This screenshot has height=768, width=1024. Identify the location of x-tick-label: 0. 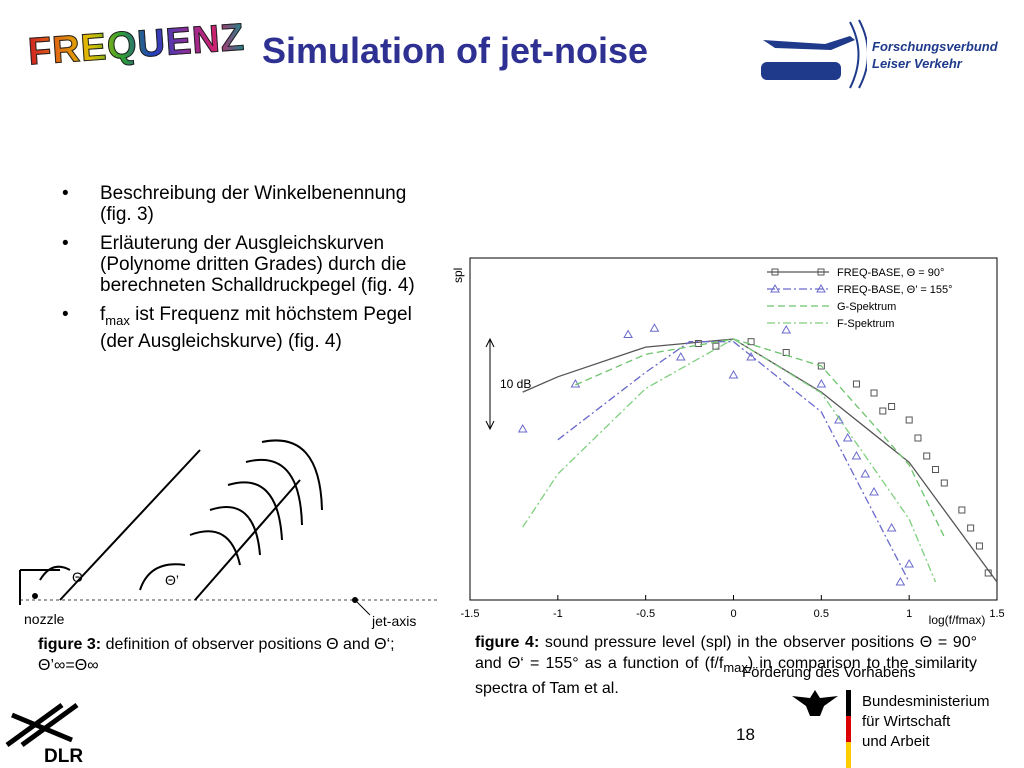
(733, 614).